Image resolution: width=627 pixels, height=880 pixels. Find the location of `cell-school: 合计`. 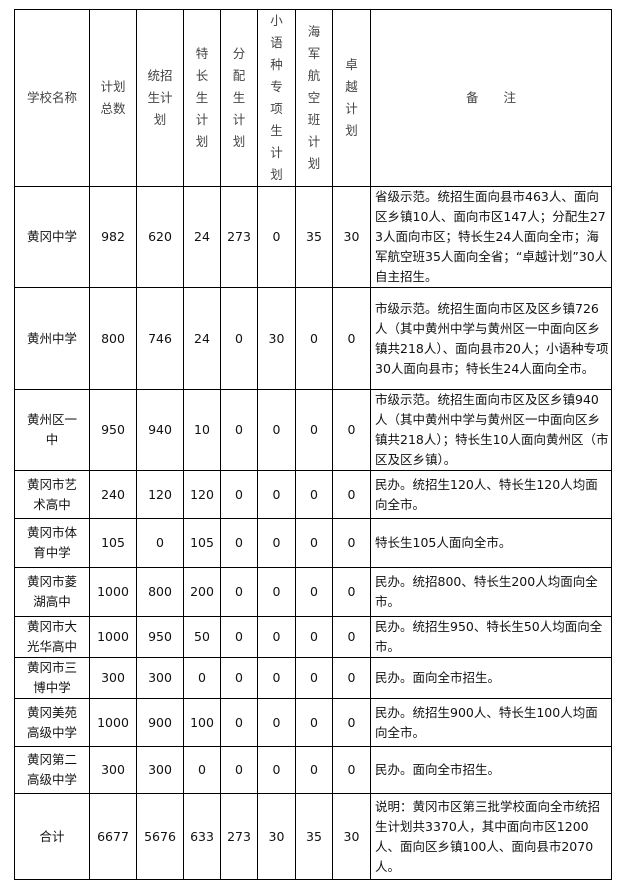

cell-school: 合计 is located at coordinates (52, 836).